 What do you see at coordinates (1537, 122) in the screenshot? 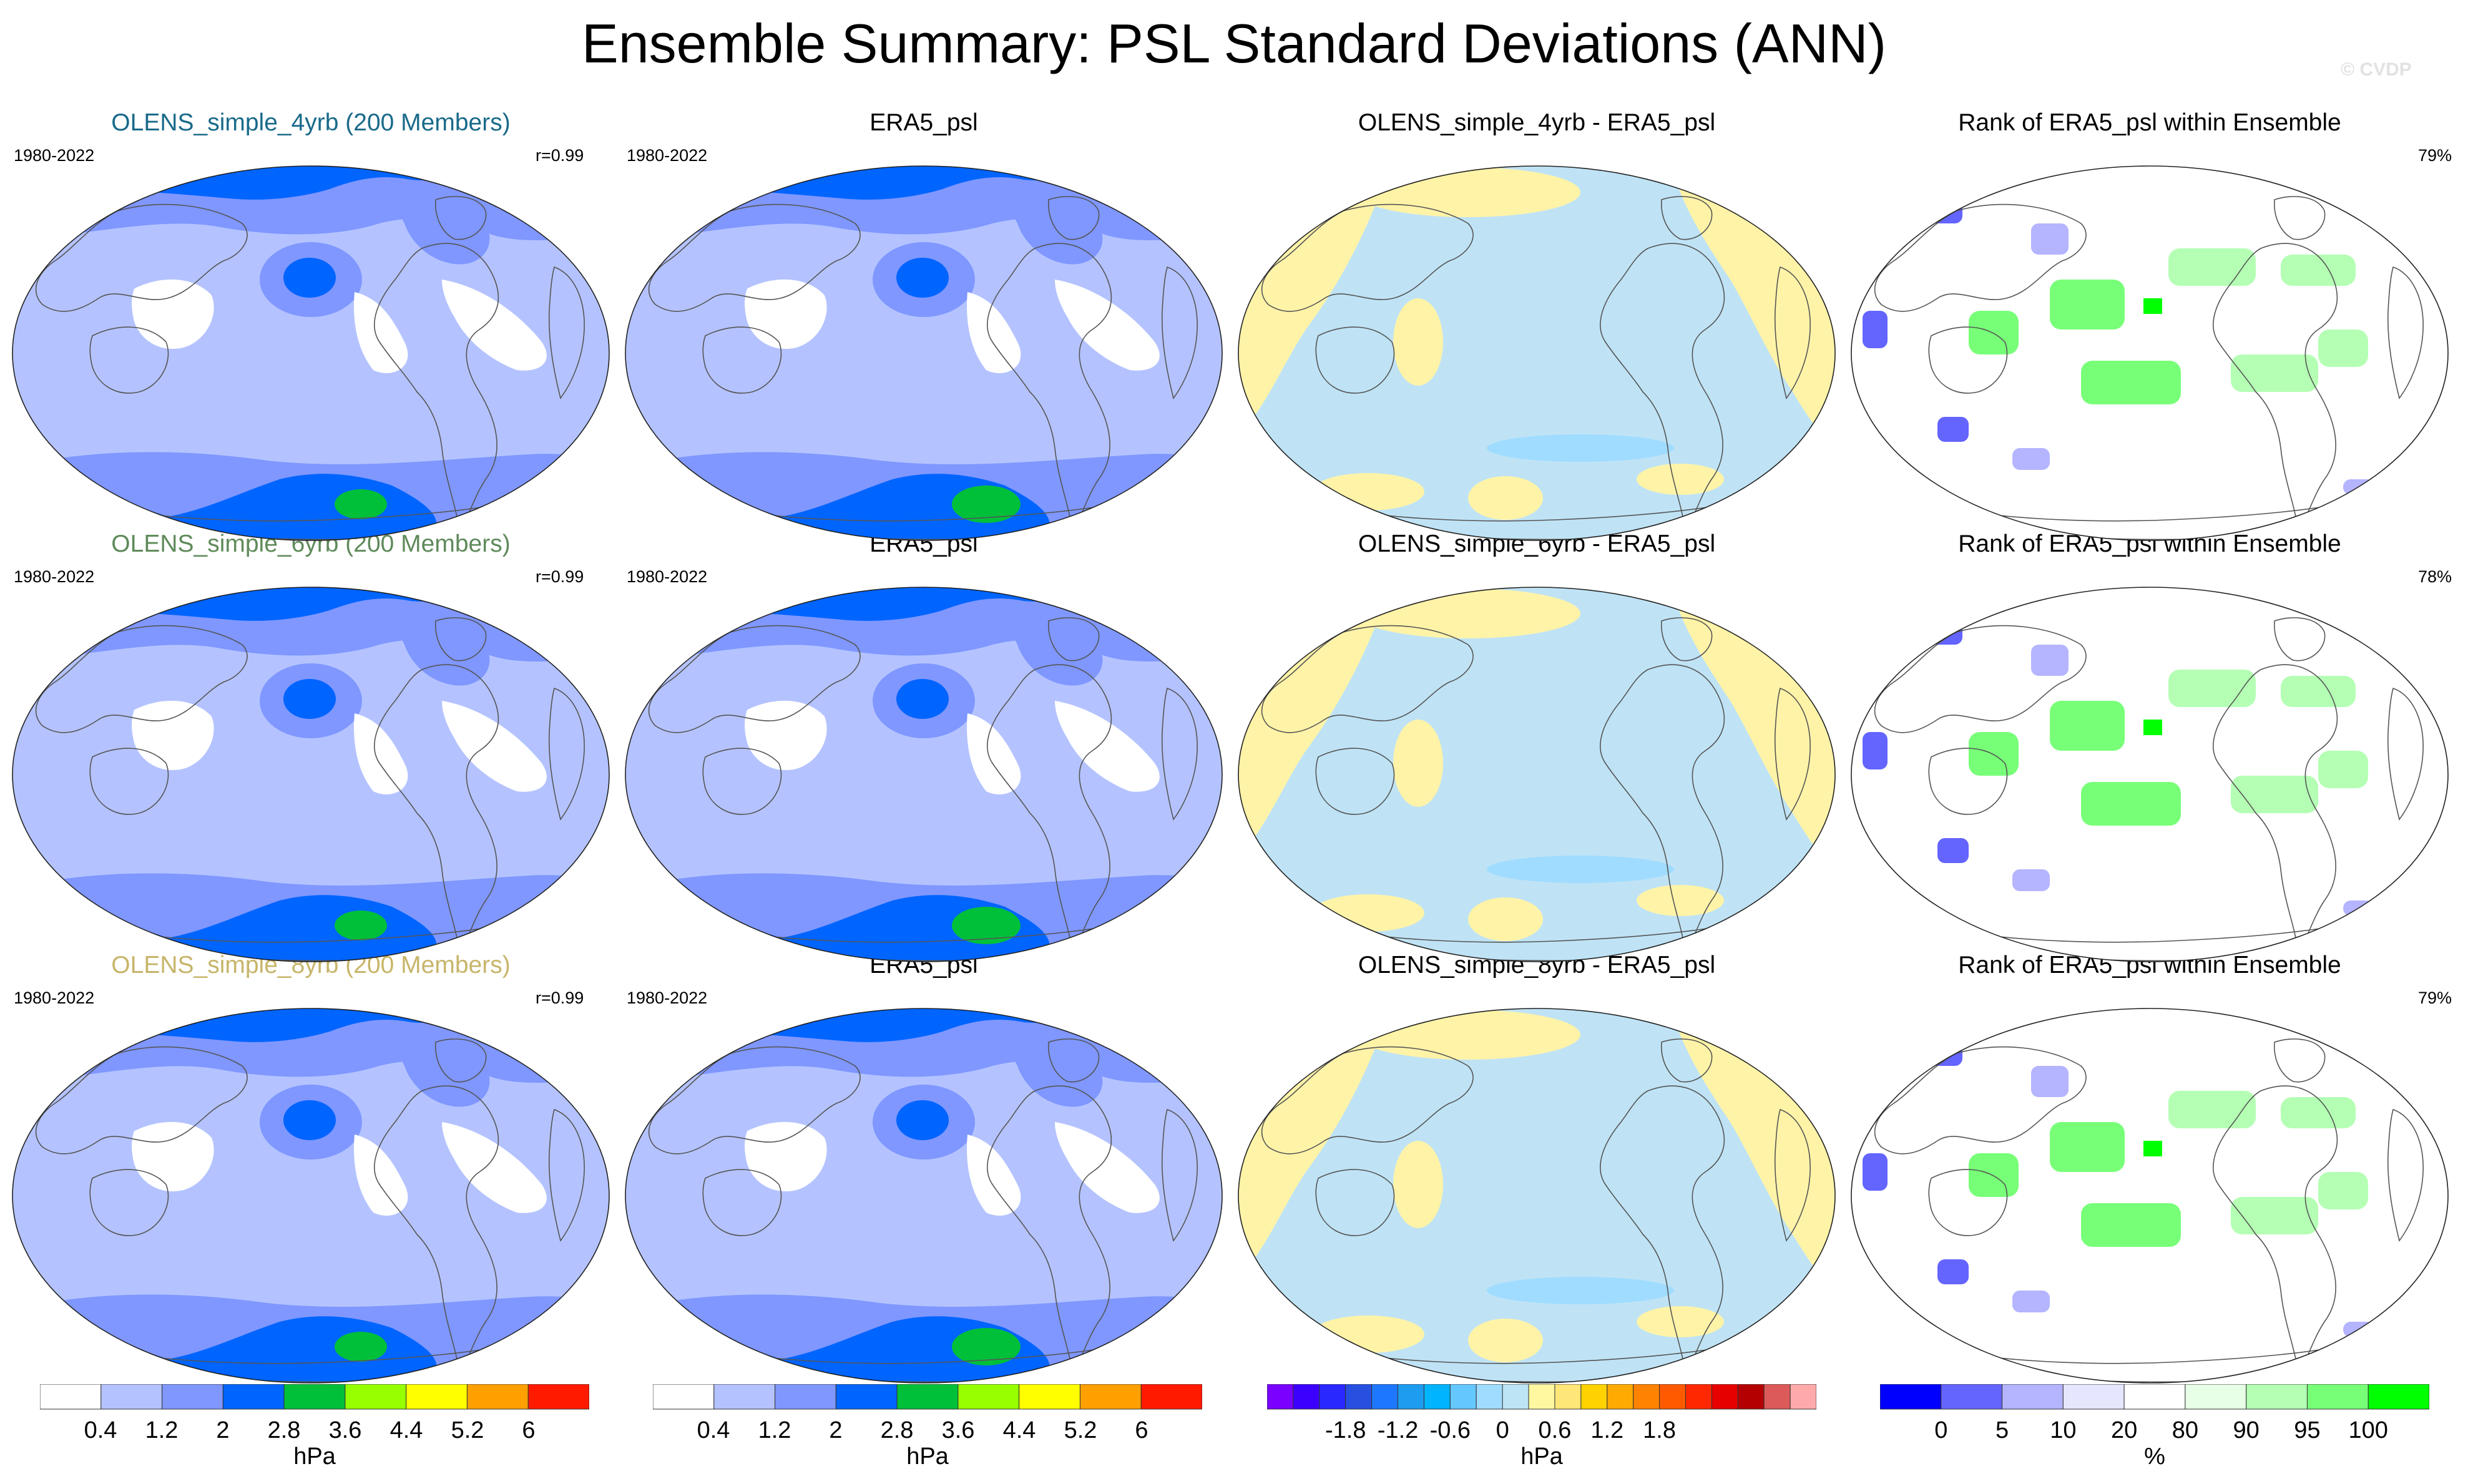
I see `diff-title: OLENS_simple_4yrb - ERA5_psl` at bounding box center [1537, 122].